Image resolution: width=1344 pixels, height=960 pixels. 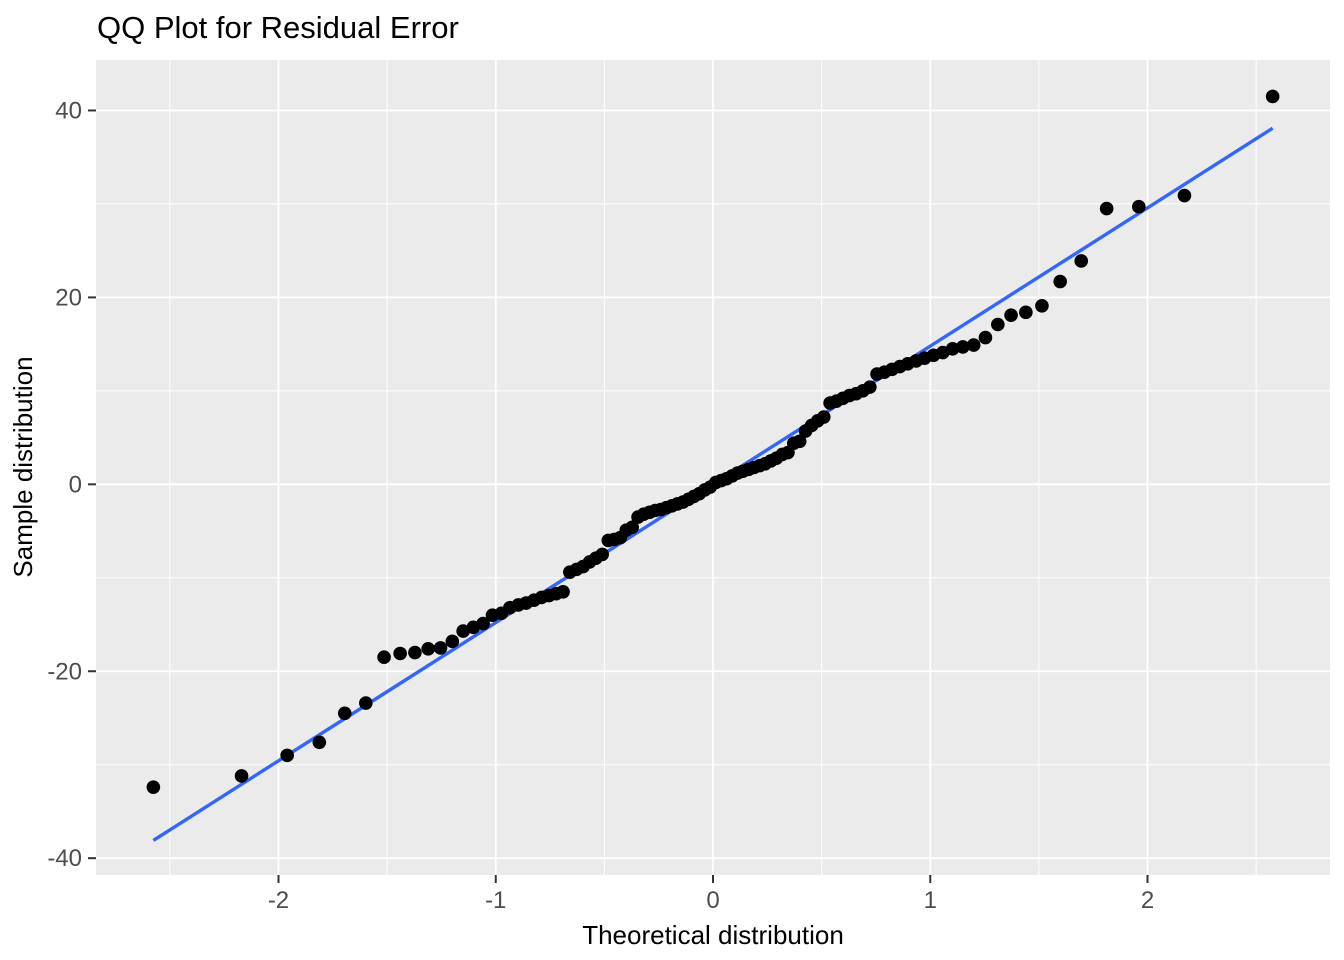 What do you see at coordinates (64, 858) in the screenshot?
I see `svg-text: -40` at bounding box center [64, 858].